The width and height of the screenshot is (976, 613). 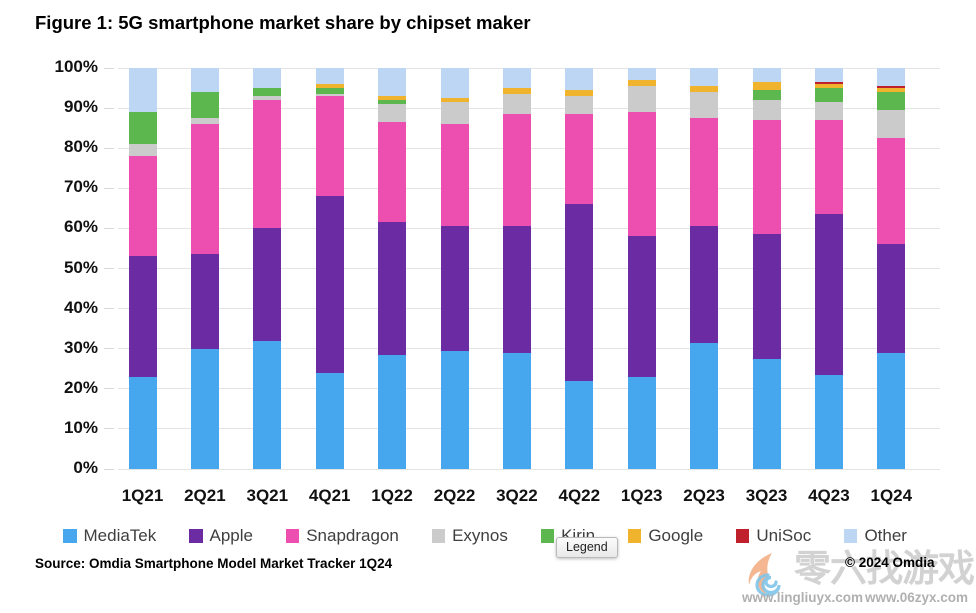 I want to click on legend-item-exynos: Exynos, so click(x=469, y=536).